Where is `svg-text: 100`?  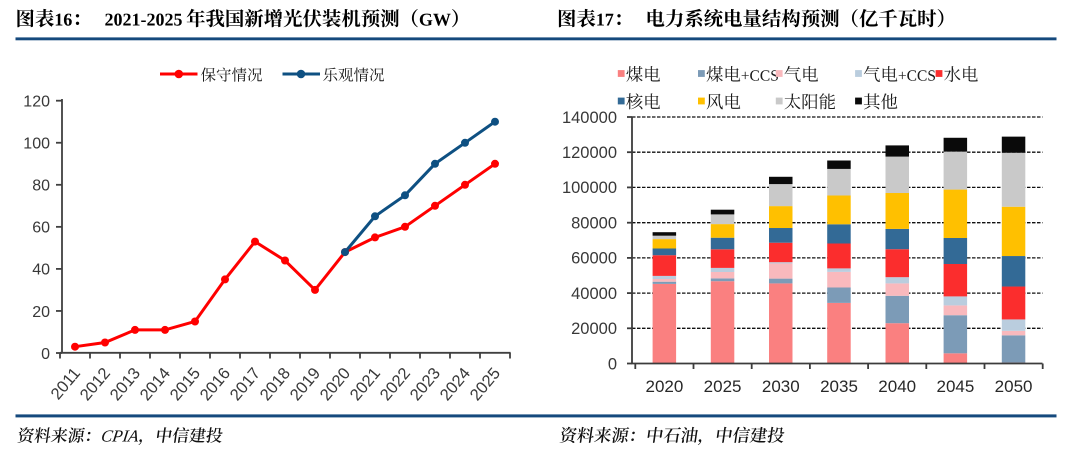 svg-text: 100 is located at coordinates (36, 144).